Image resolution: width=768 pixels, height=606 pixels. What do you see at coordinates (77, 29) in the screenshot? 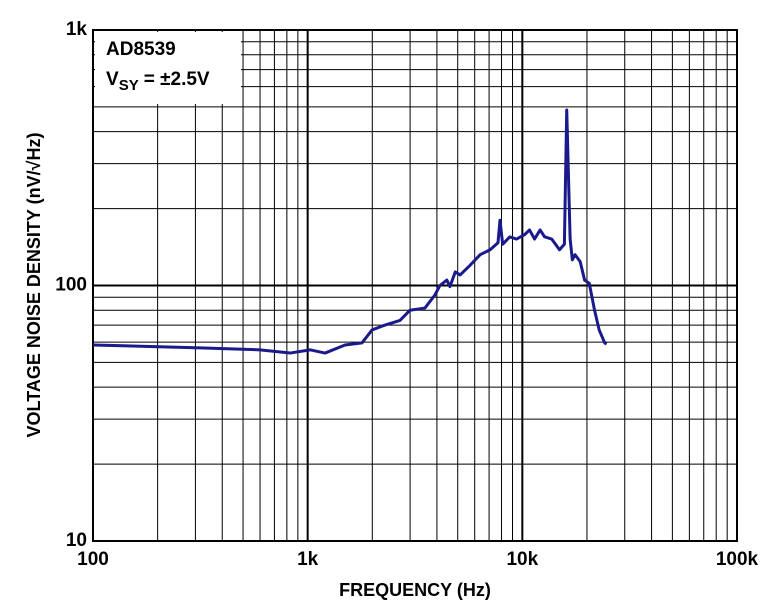
I see `y-tick-label: 1k` at bounding box center [77, 29].